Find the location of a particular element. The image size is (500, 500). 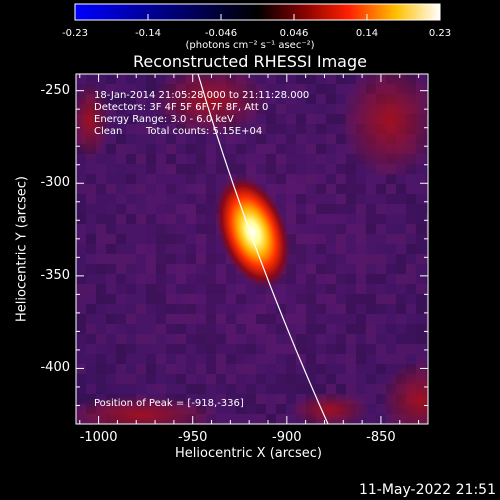

flare-source is located at coordinates (253, 232).